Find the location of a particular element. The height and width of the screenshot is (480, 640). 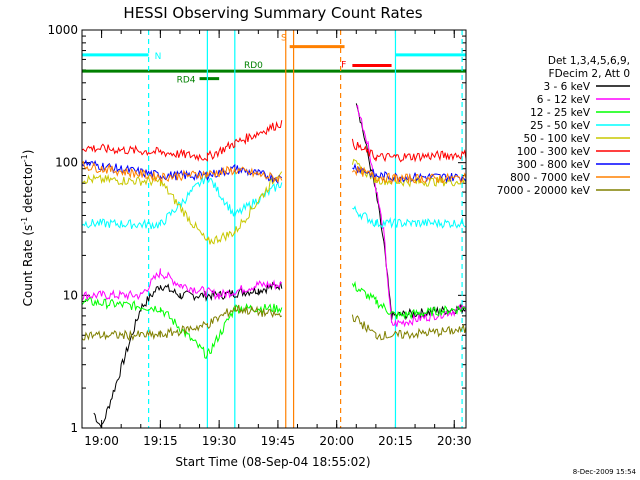

x-tick-label: 20:30 is located at coordinates (454, 441).